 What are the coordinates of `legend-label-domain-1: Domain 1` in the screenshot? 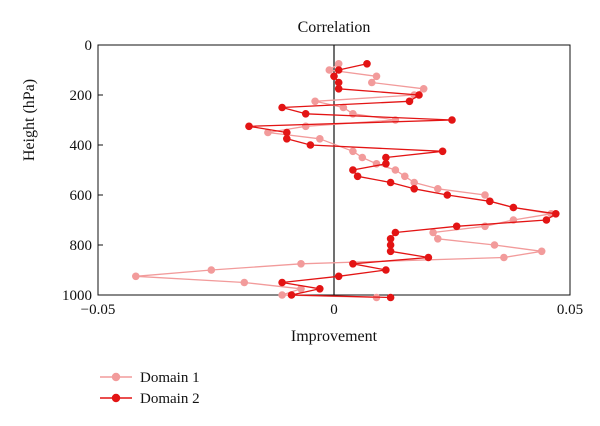 It's located at (170, 378).